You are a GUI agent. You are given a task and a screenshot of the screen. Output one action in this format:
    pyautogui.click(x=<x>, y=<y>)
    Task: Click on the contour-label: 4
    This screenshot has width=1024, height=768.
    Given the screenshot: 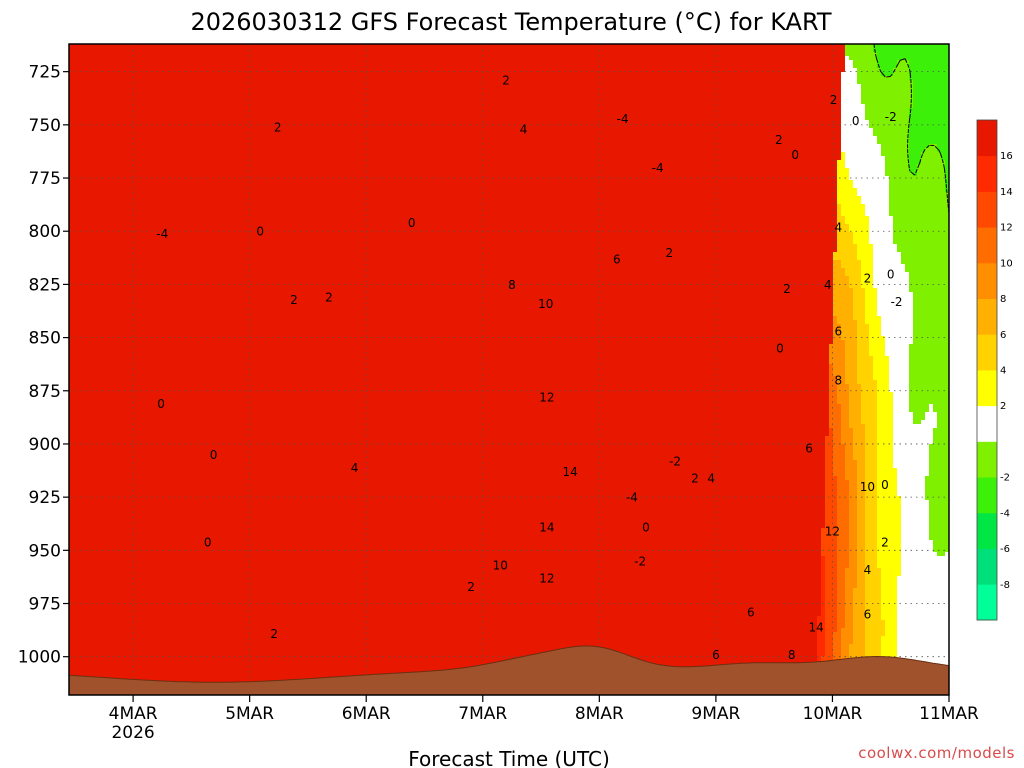 What is the action you would take?
    pyautogui.click(x=868, y=570)
    